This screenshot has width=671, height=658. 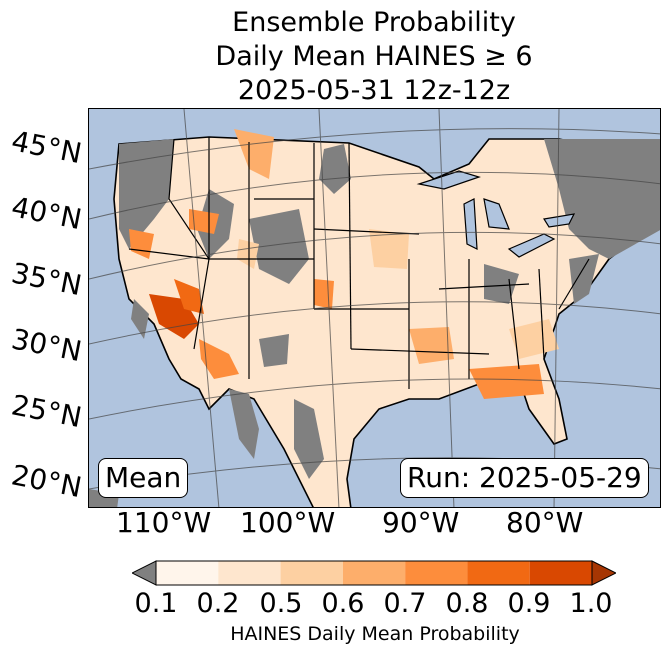 I want to click on colorbar-tick: 0.2, so click(x=218, y=603).